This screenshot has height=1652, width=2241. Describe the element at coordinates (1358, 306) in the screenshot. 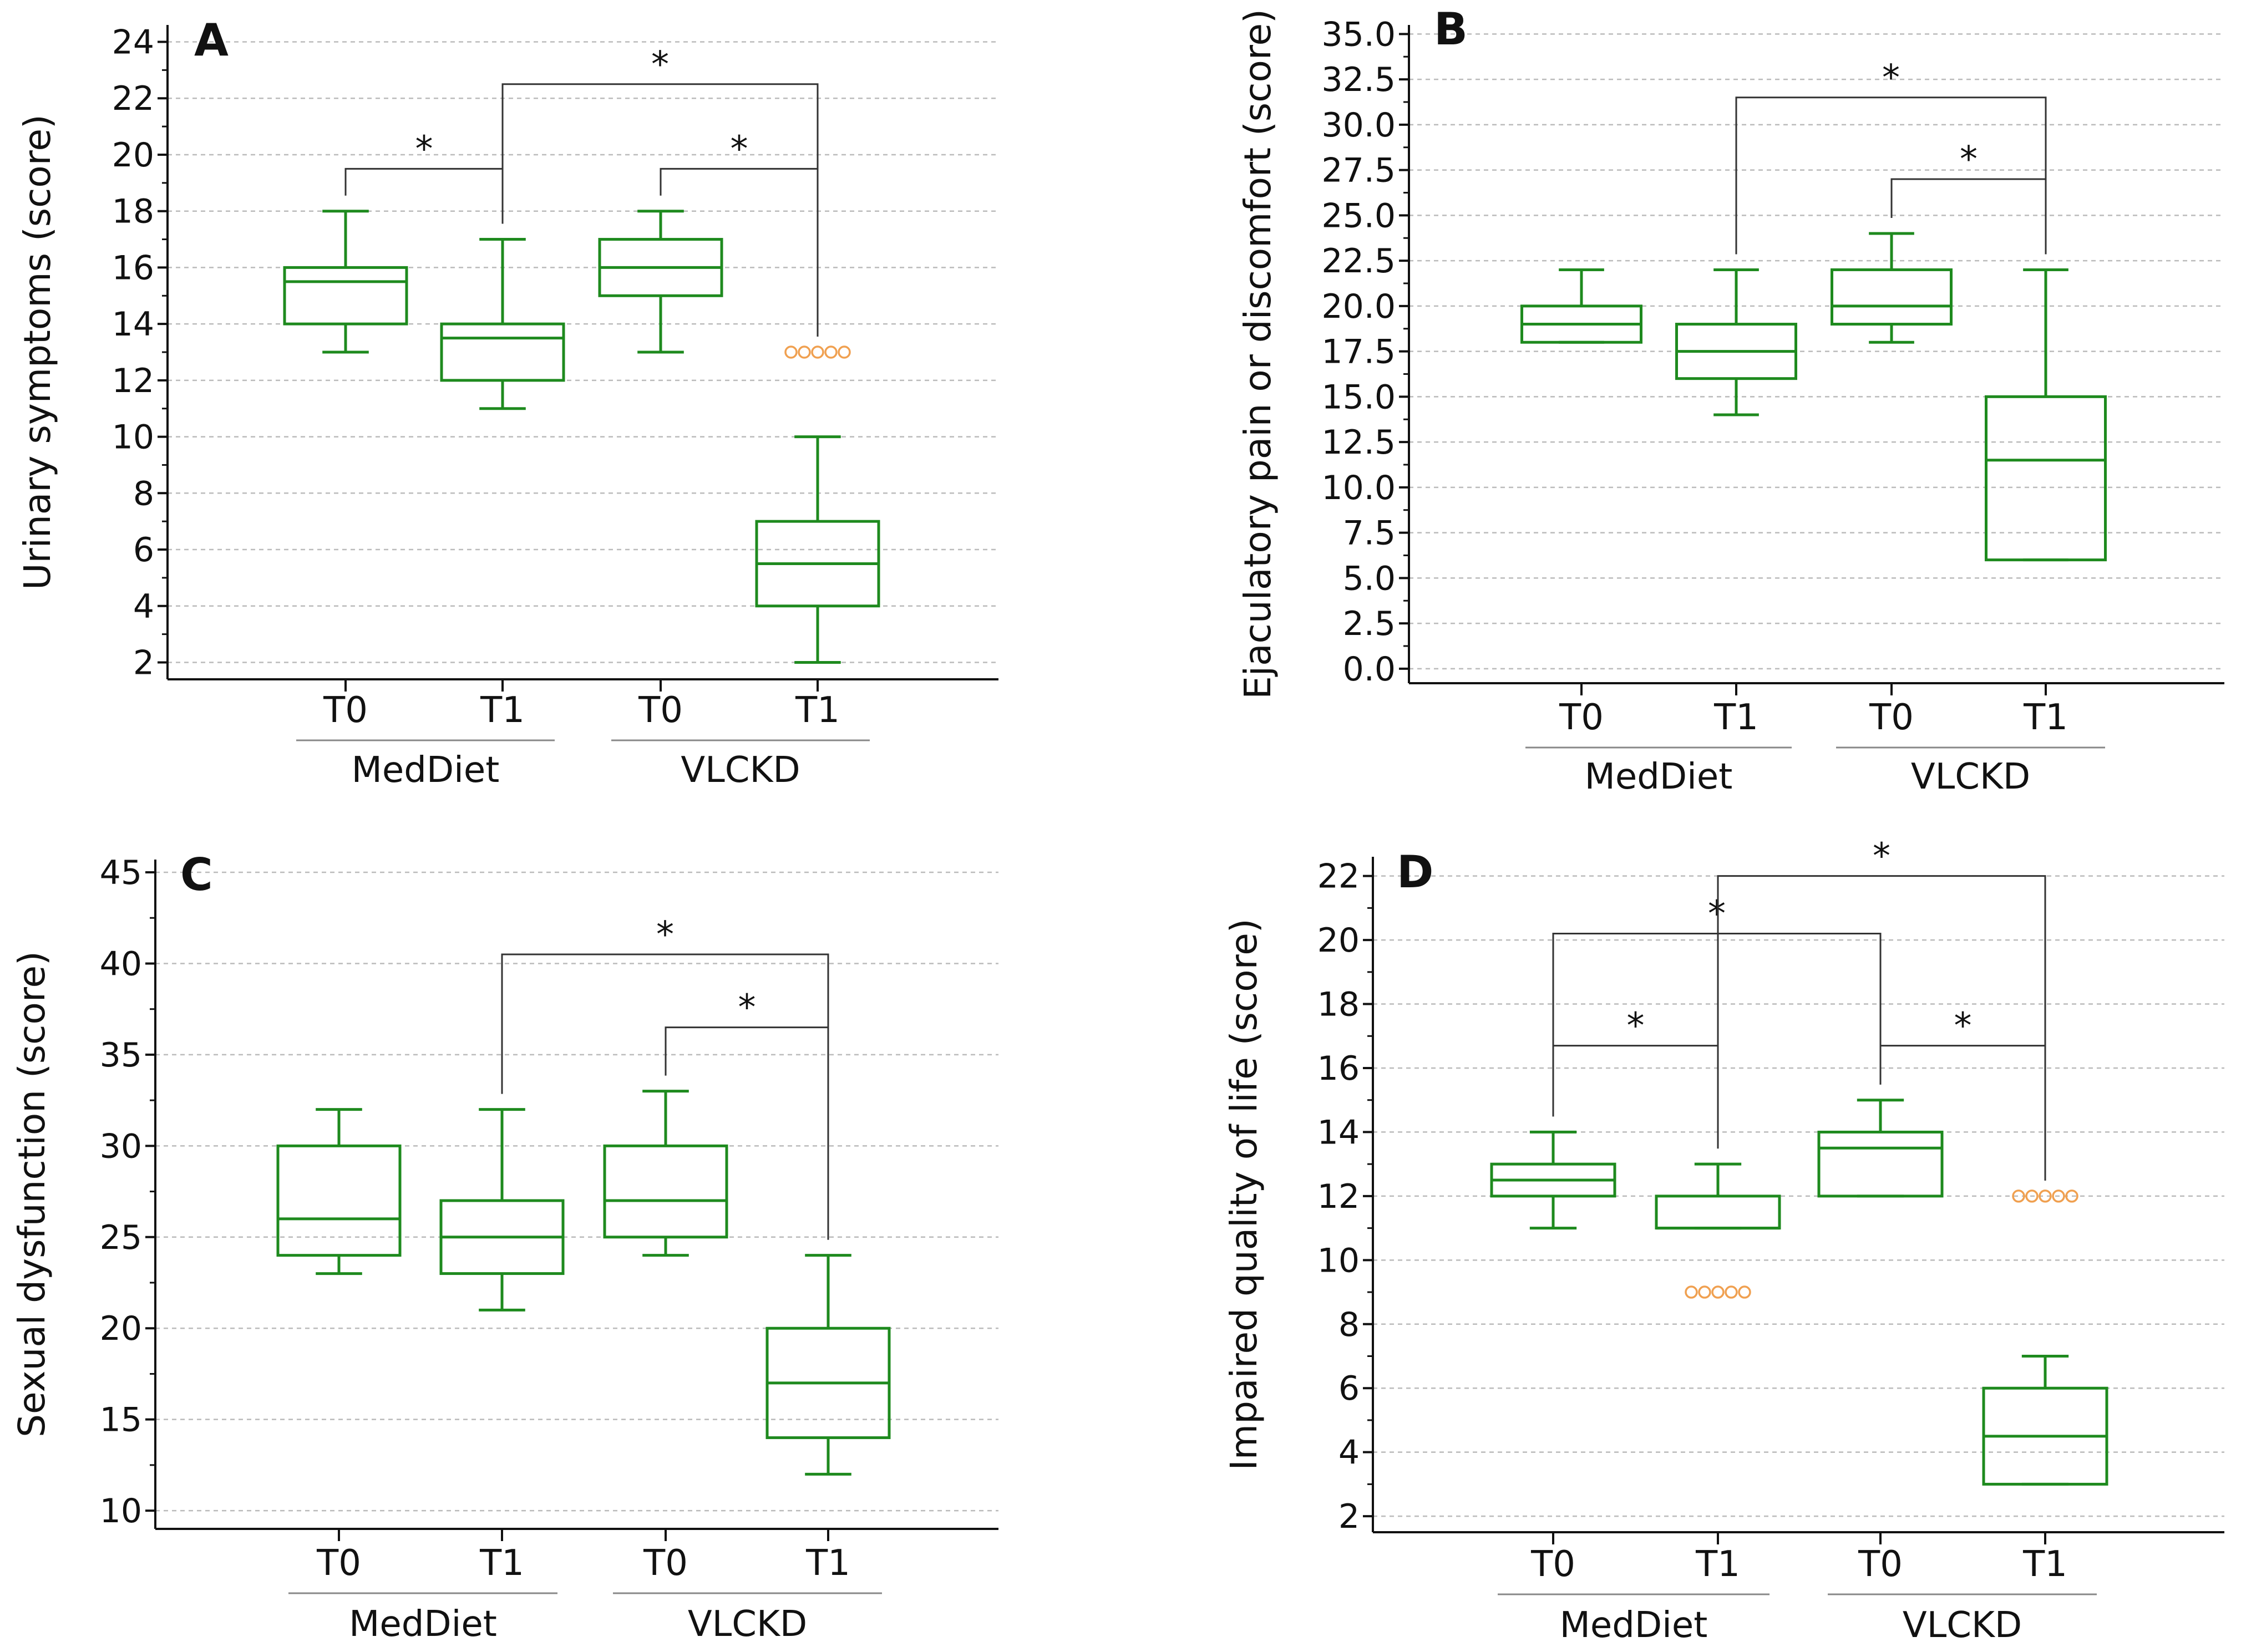

I see `y-tick-label: 20.0` at that location.